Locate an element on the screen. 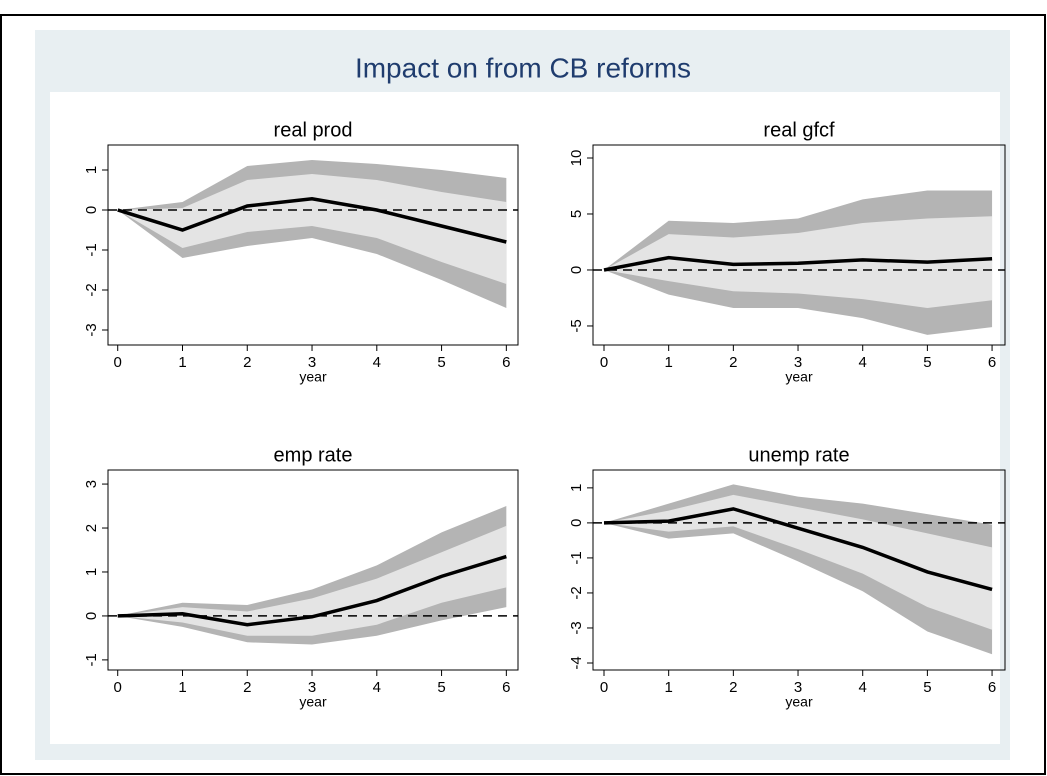 This screenshot has width=1047, height=776. panel-title: real prod is located at coordinates (313, 130).